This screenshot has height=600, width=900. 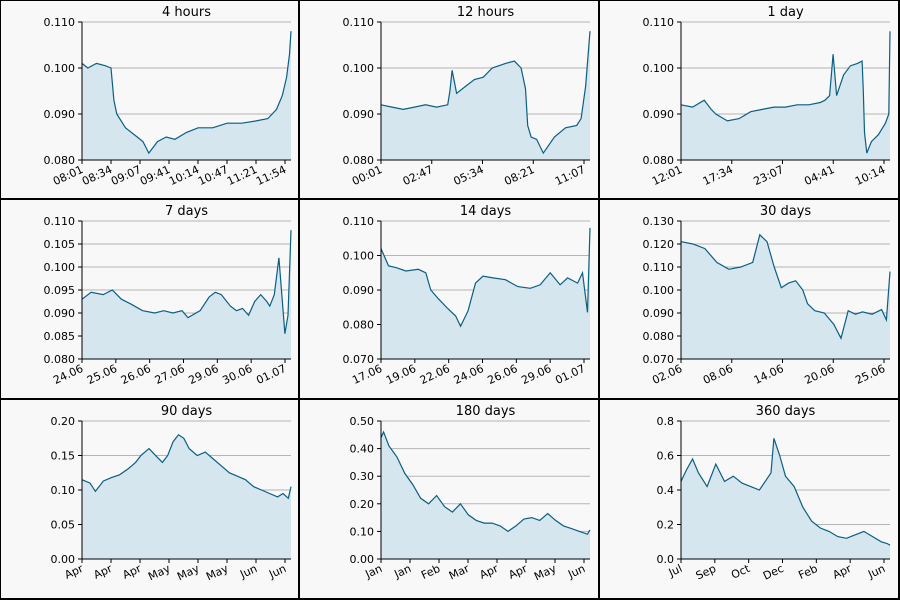 I want to click on x-tick-label: 17:34, so click(x=718, y=175).